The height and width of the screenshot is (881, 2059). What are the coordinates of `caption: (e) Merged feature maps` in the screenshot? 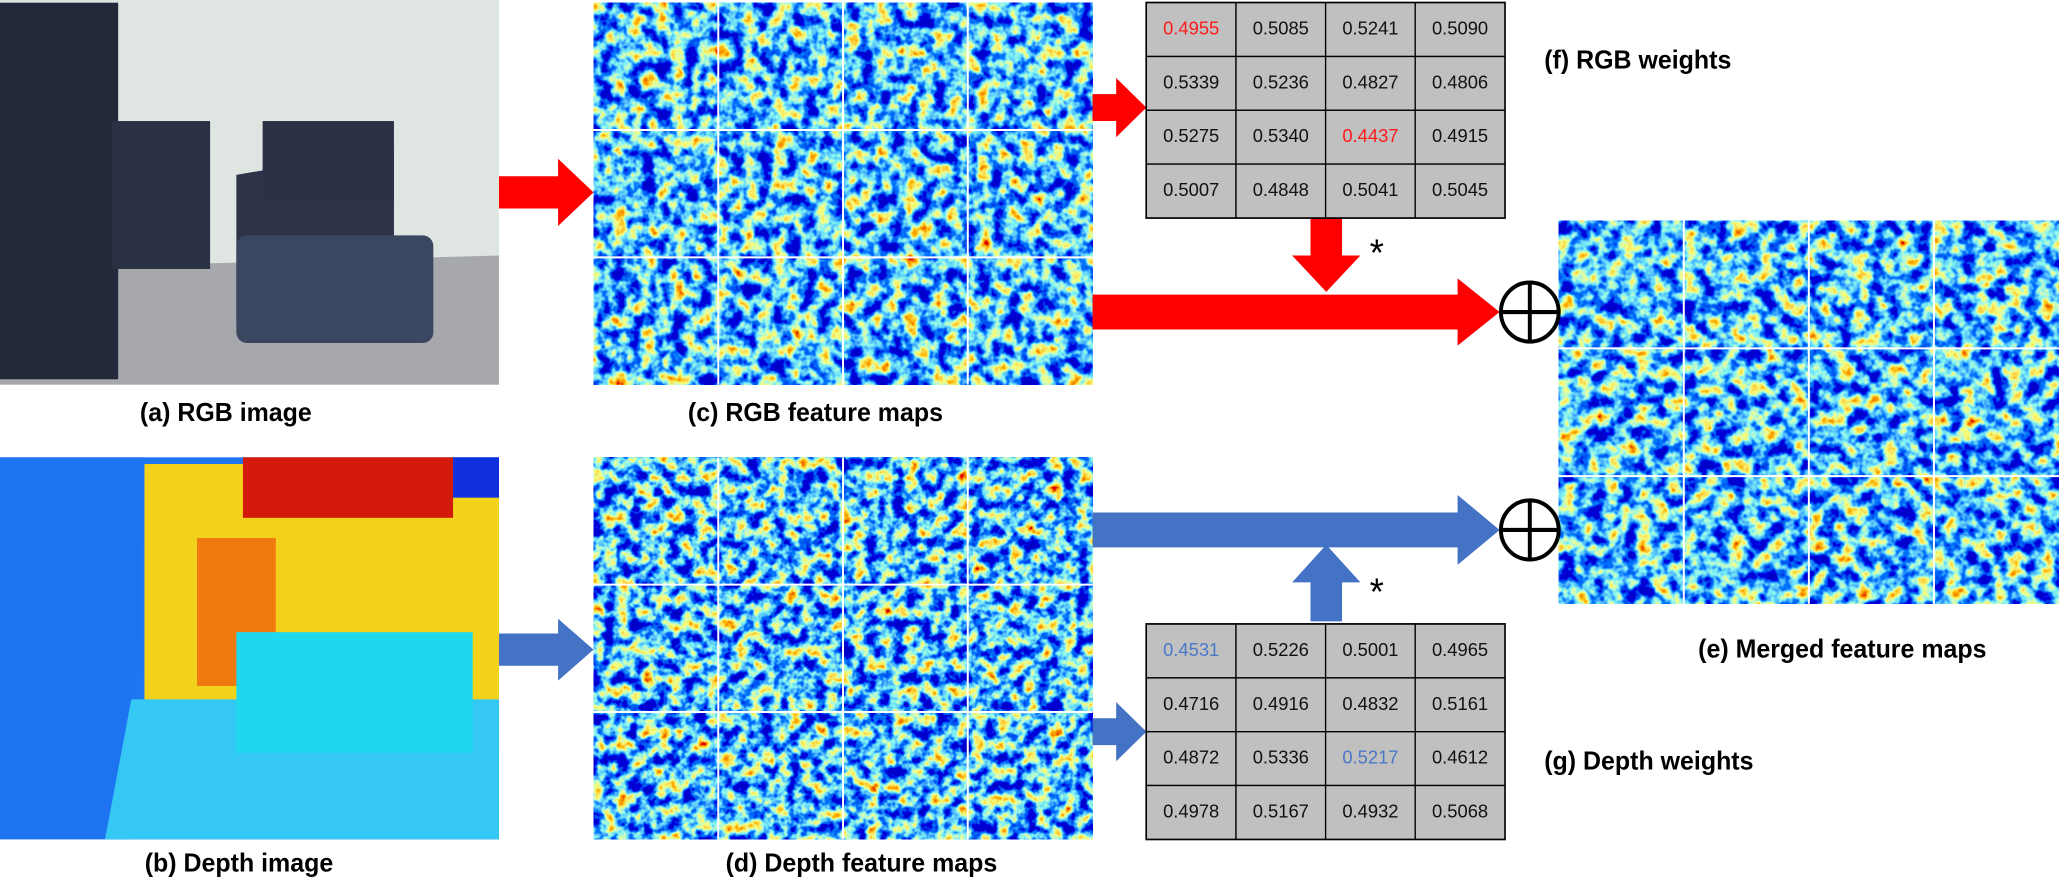 It's located at (1842, 649).